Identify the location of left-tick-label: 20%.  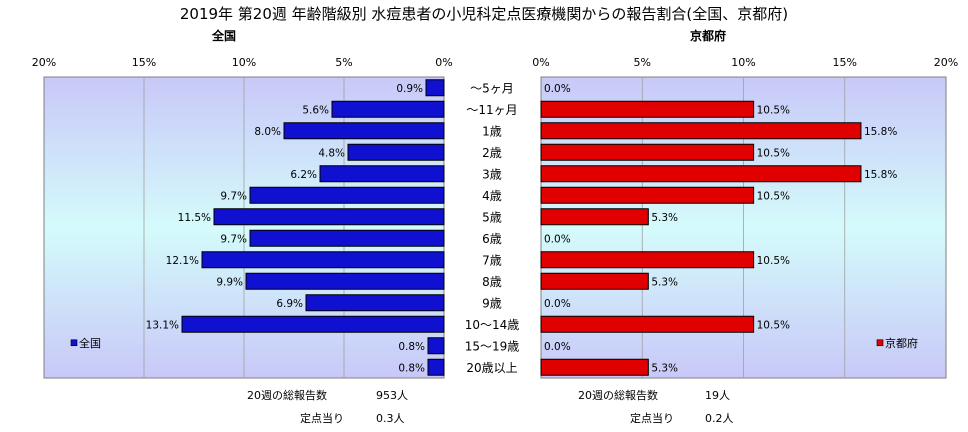
(44, 62).